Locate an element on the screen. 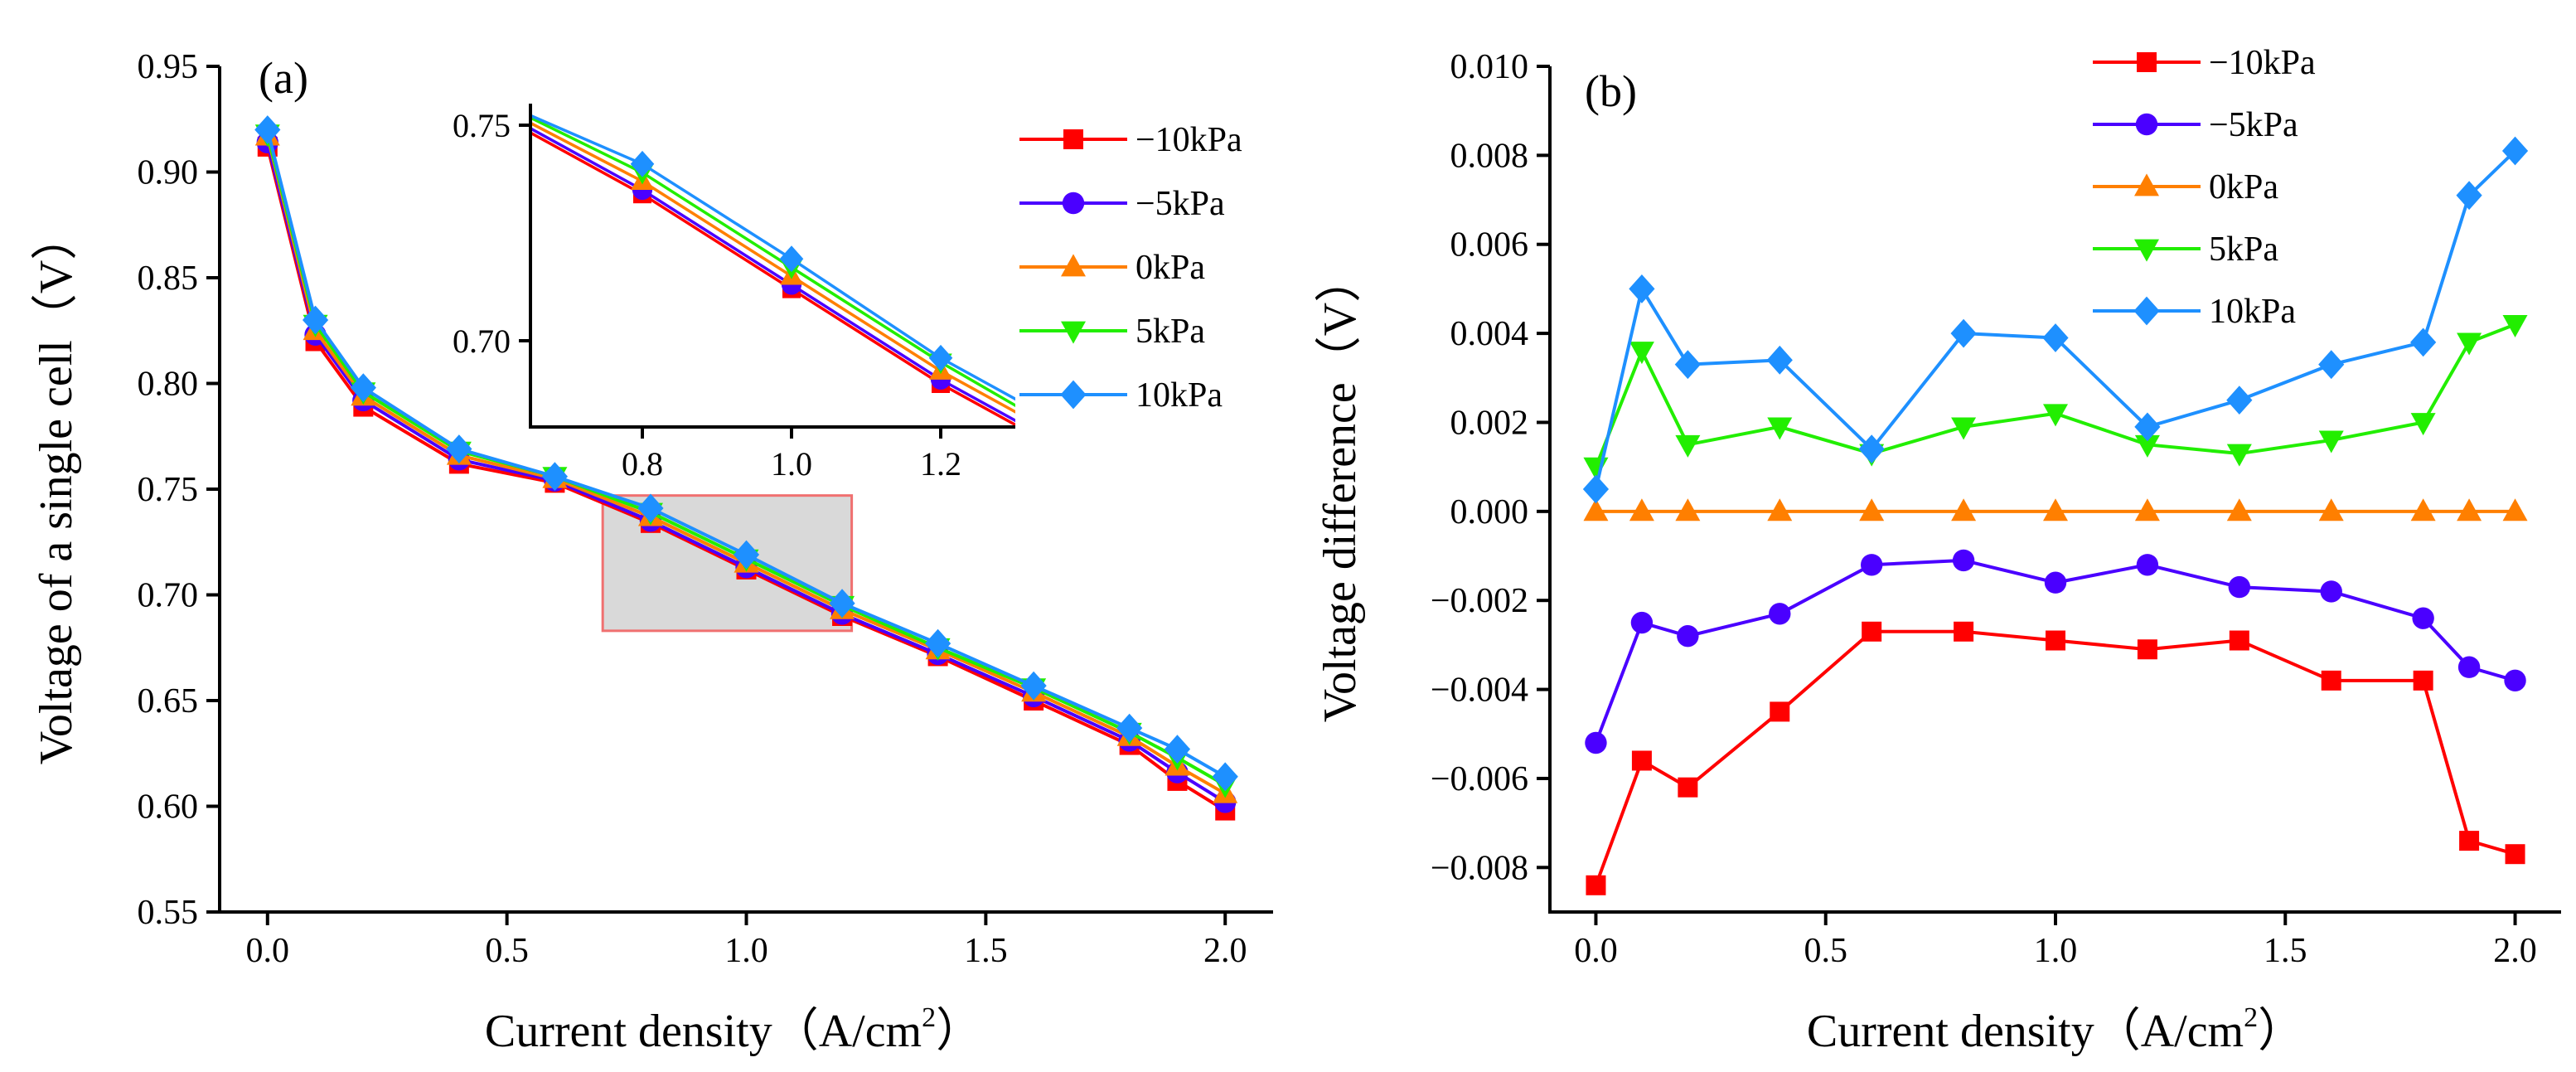 This screenshot has height=1072, width=2576. panel-a-y-tick-label: 0.65 is located at coordinates (168, 701).